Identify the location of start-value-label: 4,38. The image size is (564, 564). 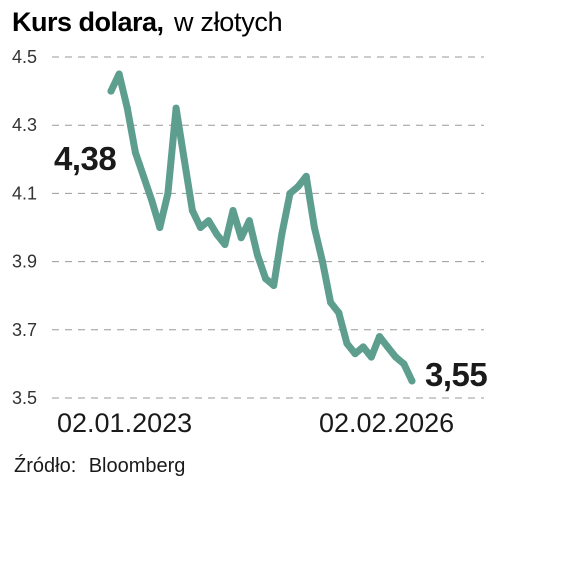
(85, 158).